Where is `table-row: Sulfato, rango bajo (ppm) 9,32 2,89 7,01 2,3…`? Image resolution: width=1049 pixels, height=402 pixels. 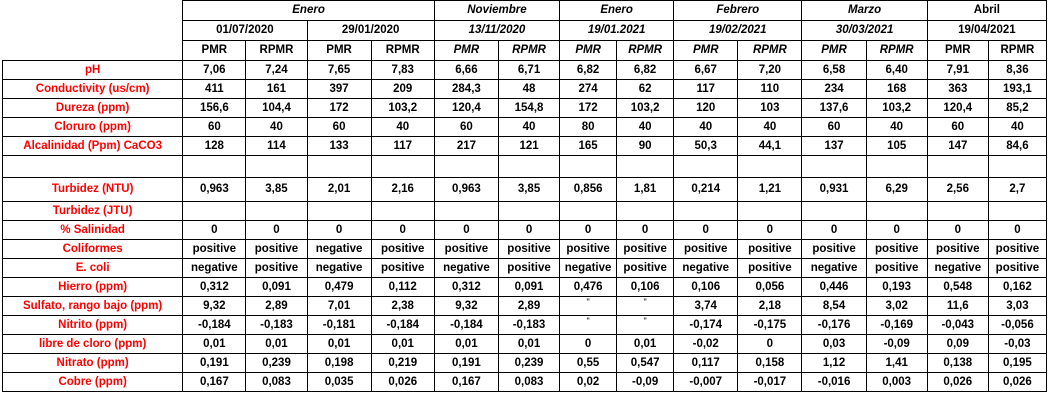 table-row: Sulfato, rango bajo (ppm) 9,32 2,89 7,01 2,3… is located at coordinates (524, 306).